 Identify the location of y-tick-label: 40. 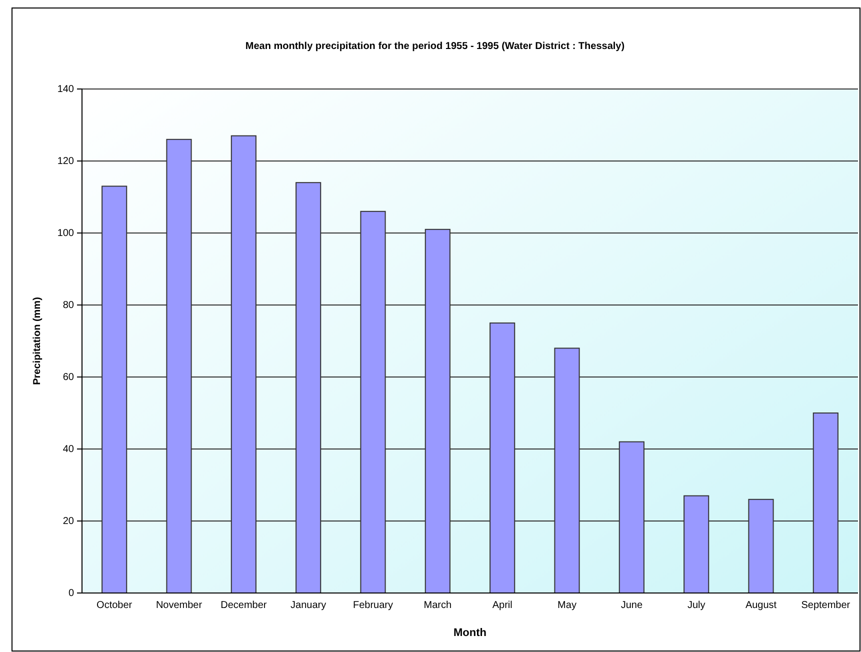
(68, 450).